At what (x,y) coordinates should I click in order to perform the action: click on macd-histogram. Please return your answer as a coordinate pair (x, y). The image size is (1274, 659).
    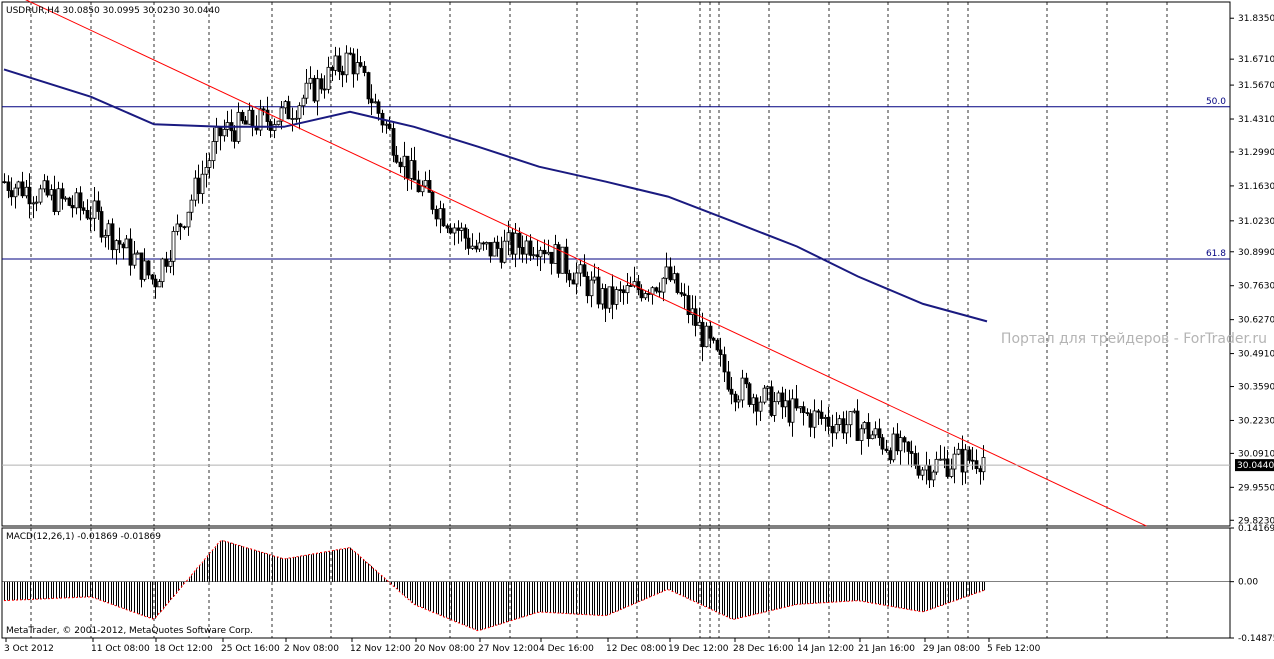
    Looking at the image, I should click on (616, 585).